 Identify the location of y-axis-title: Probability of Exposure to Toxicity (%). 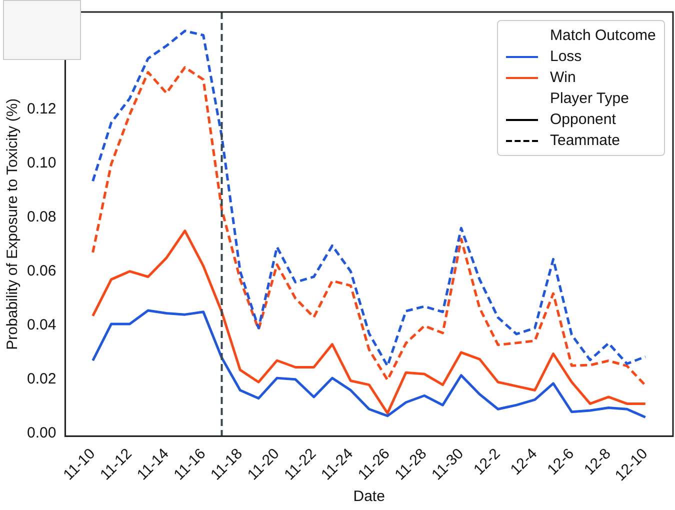
(13, 224).